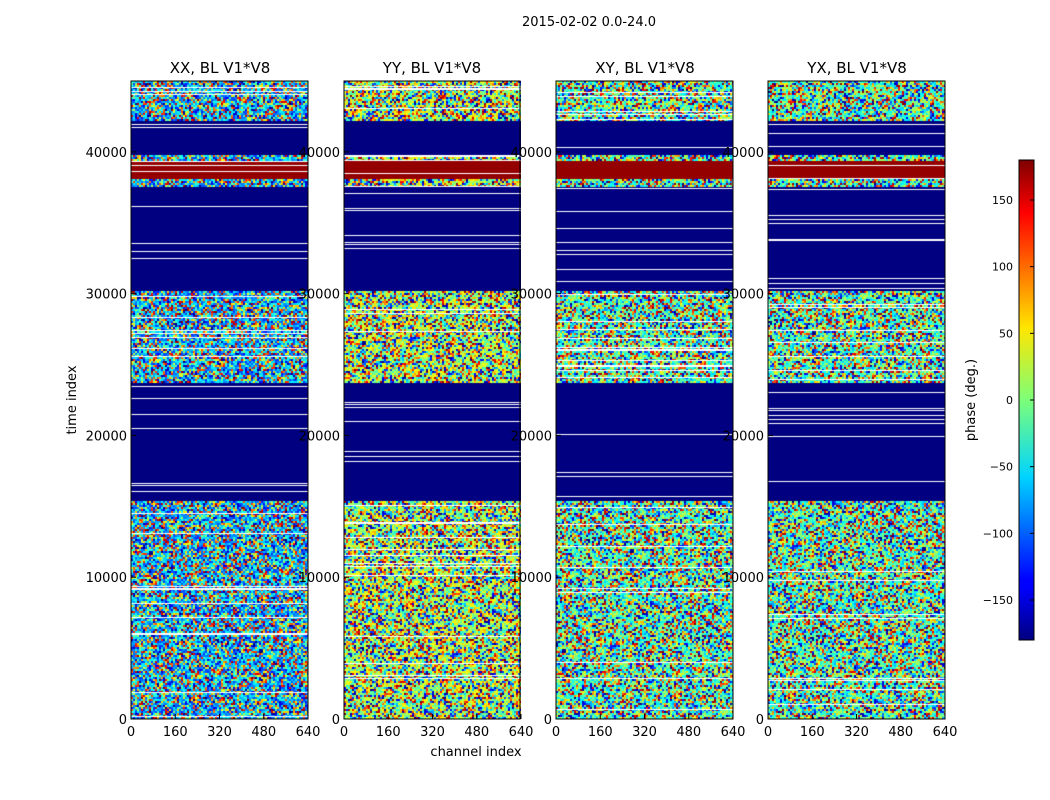 Image resolution: width=1050 pixels, height=800 pixels. Describe the element at coordinates (998, 600) in the screenshot. I see `colorbar-tick-label: −150` at that location.